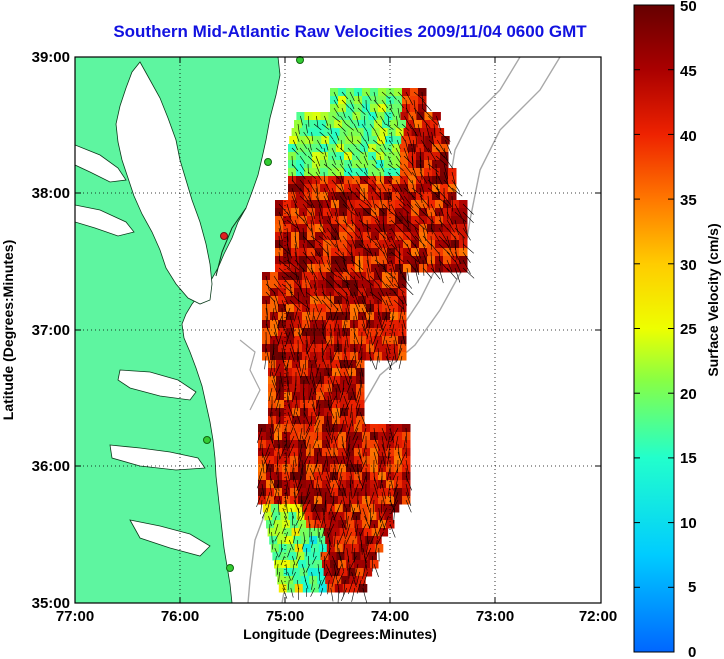 The image size is (724, 659). I want to click on x-tick-label: 74:00, so click(390, 616).